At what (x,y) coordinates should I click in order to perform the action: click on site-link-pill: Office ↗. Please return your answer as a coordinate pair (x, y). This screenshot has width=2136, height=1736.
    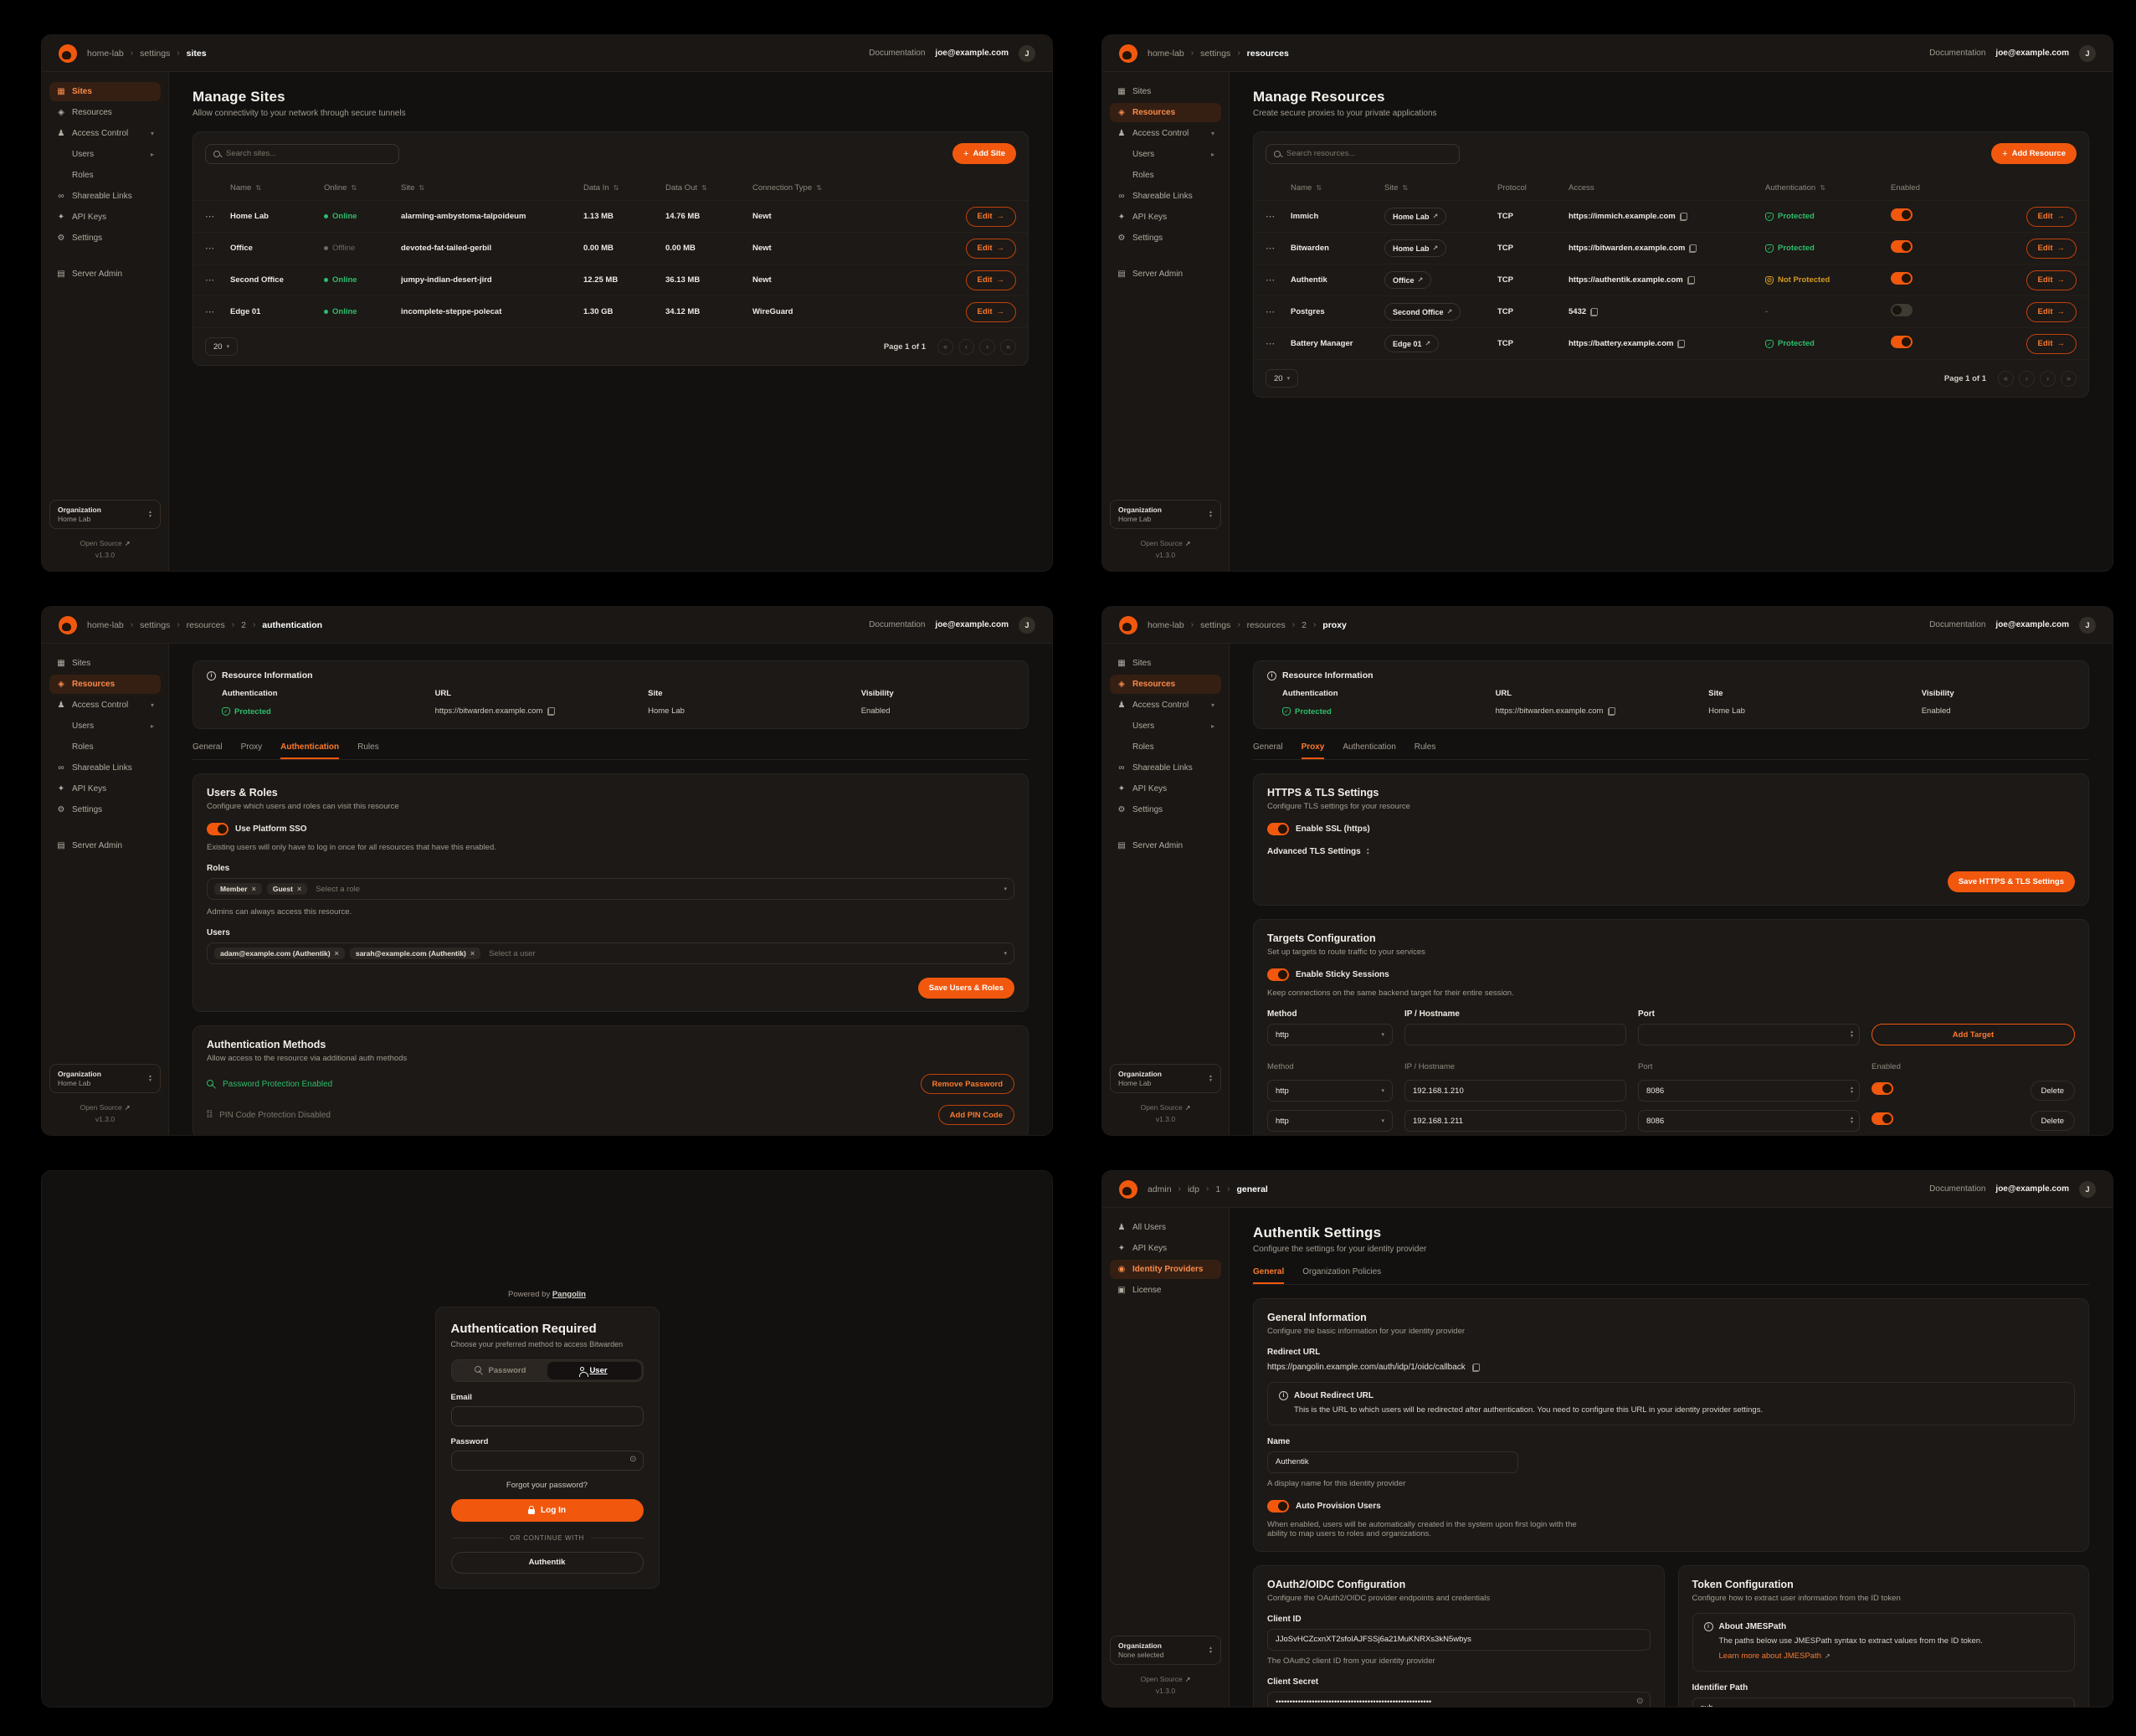
    Looking at the image, I should click on (1408, 280).